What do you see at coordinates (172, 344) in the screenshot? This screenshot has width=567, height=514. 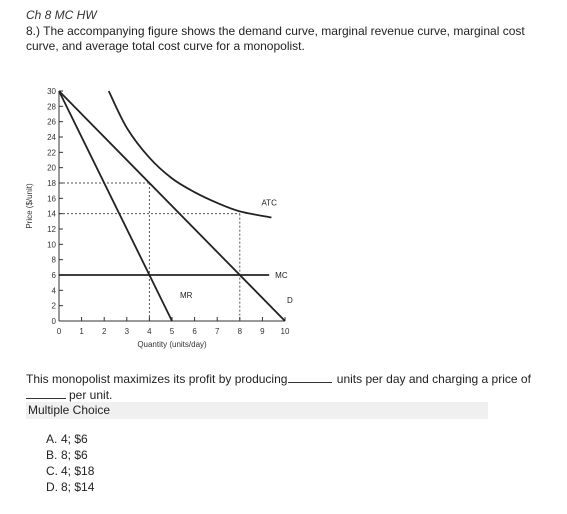 I see `x-axis-label: Quantity (units/day)` at bounding box center [172, 344].